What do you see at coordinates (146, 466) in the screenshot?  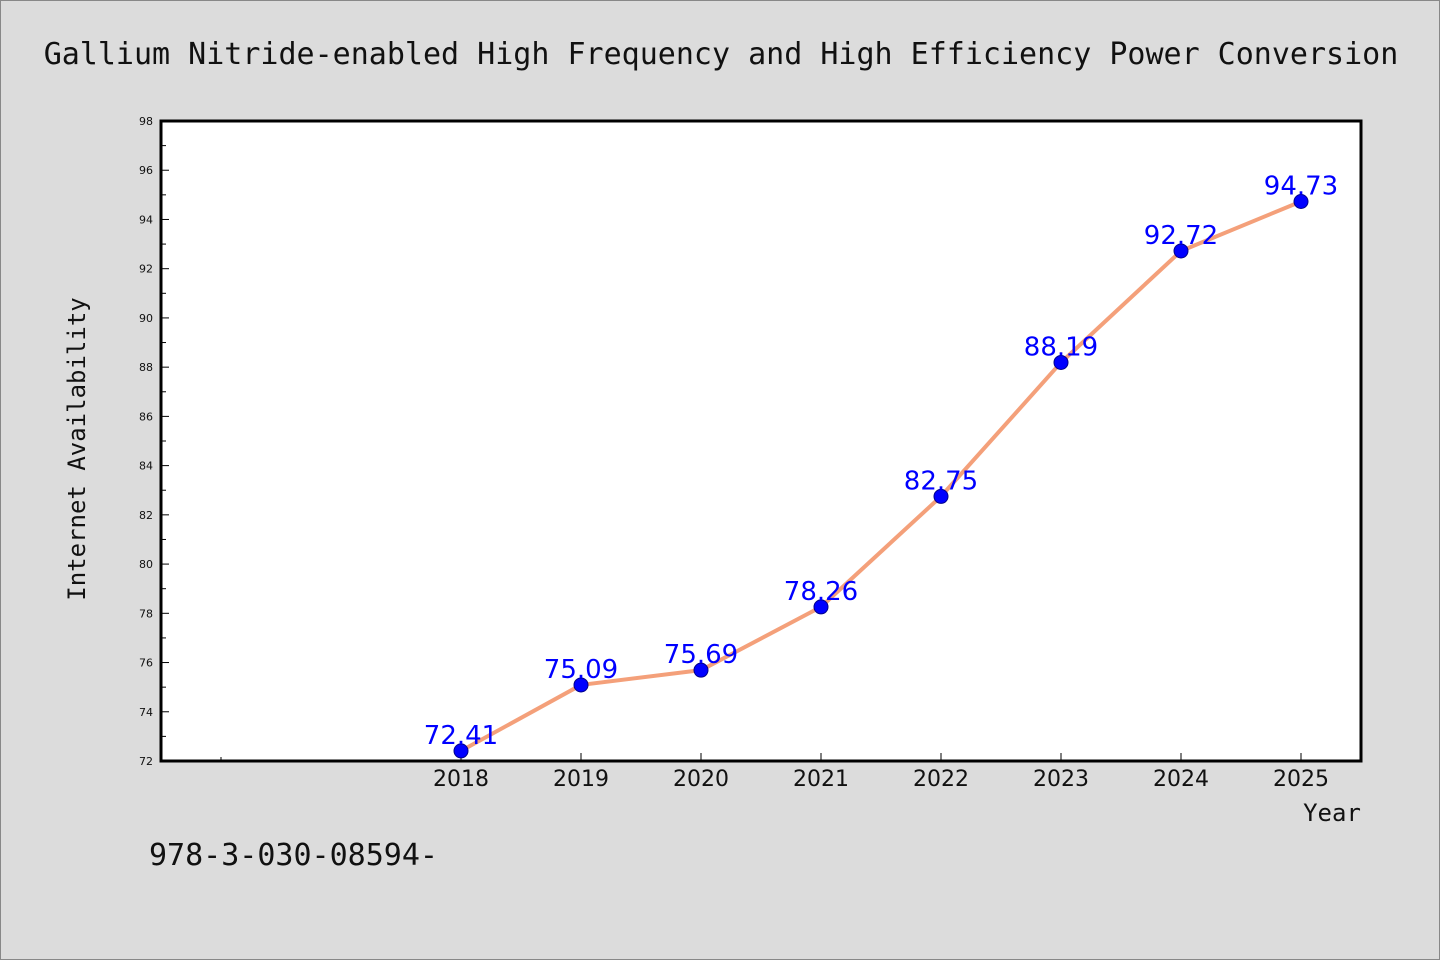 I see `y-tick-label: 84` at bounding box center [146, 466].